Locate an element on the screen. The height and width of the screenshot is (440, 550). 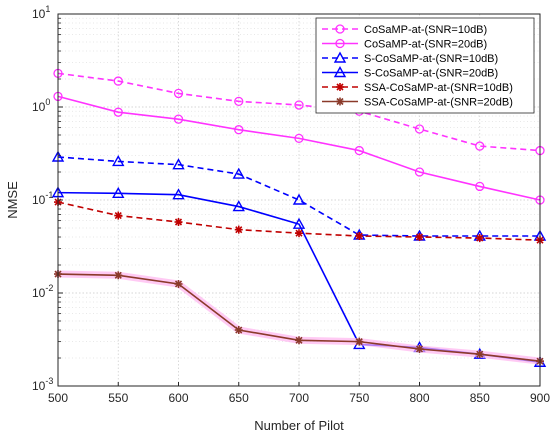
legend-item: SSA-CoSaMP-at-(SNR=10dB) is located at coordinates (417, 88).